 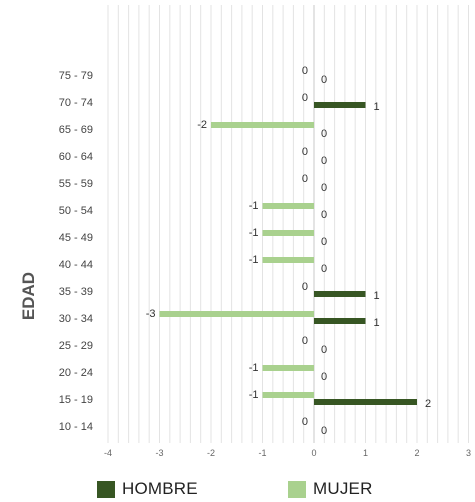 What do you see at coordinates (76, 103) in the screenshot?
I see `y-category-label: 70 - 74` at bounding box center [76, 103].